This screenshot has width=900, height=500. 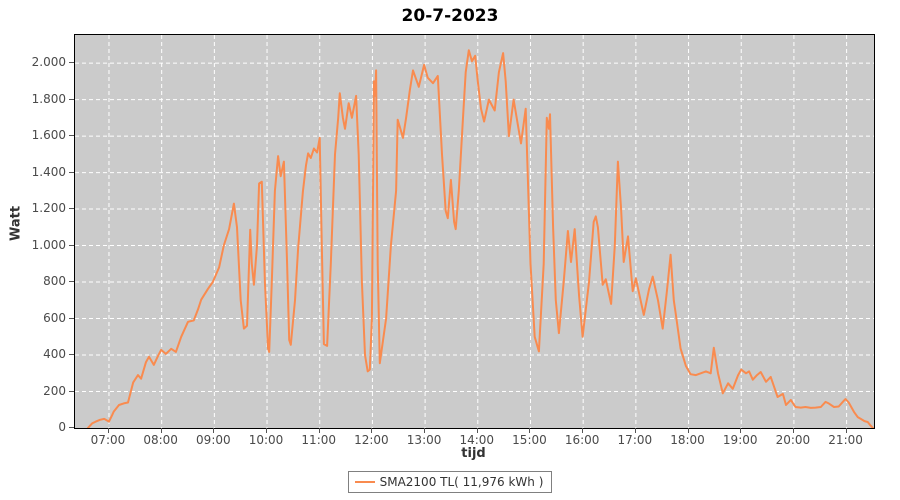 What do you see at coordinates (793, 440) in the screenshot?
I see `x-tick-label: 20:00` at bounding box center [793, 440].